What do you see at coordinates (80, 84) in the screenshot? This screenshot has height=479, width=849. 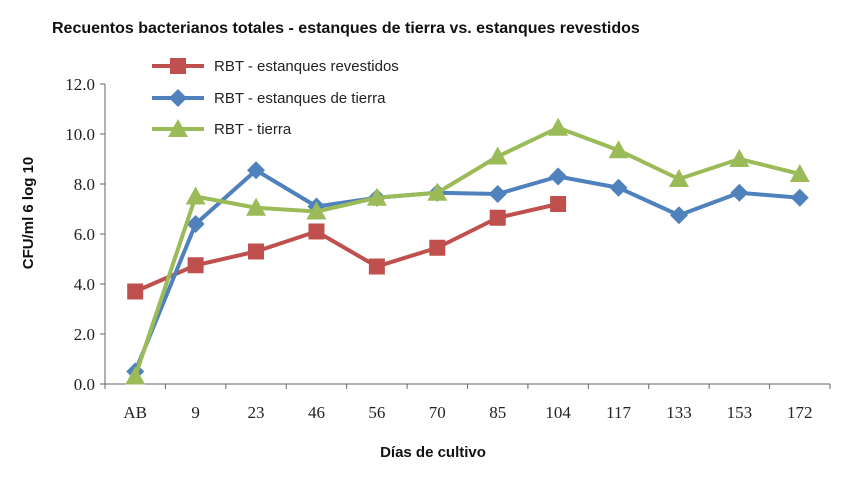 I see `y-tick-label: 12.0` at bounding box center [80, 84].